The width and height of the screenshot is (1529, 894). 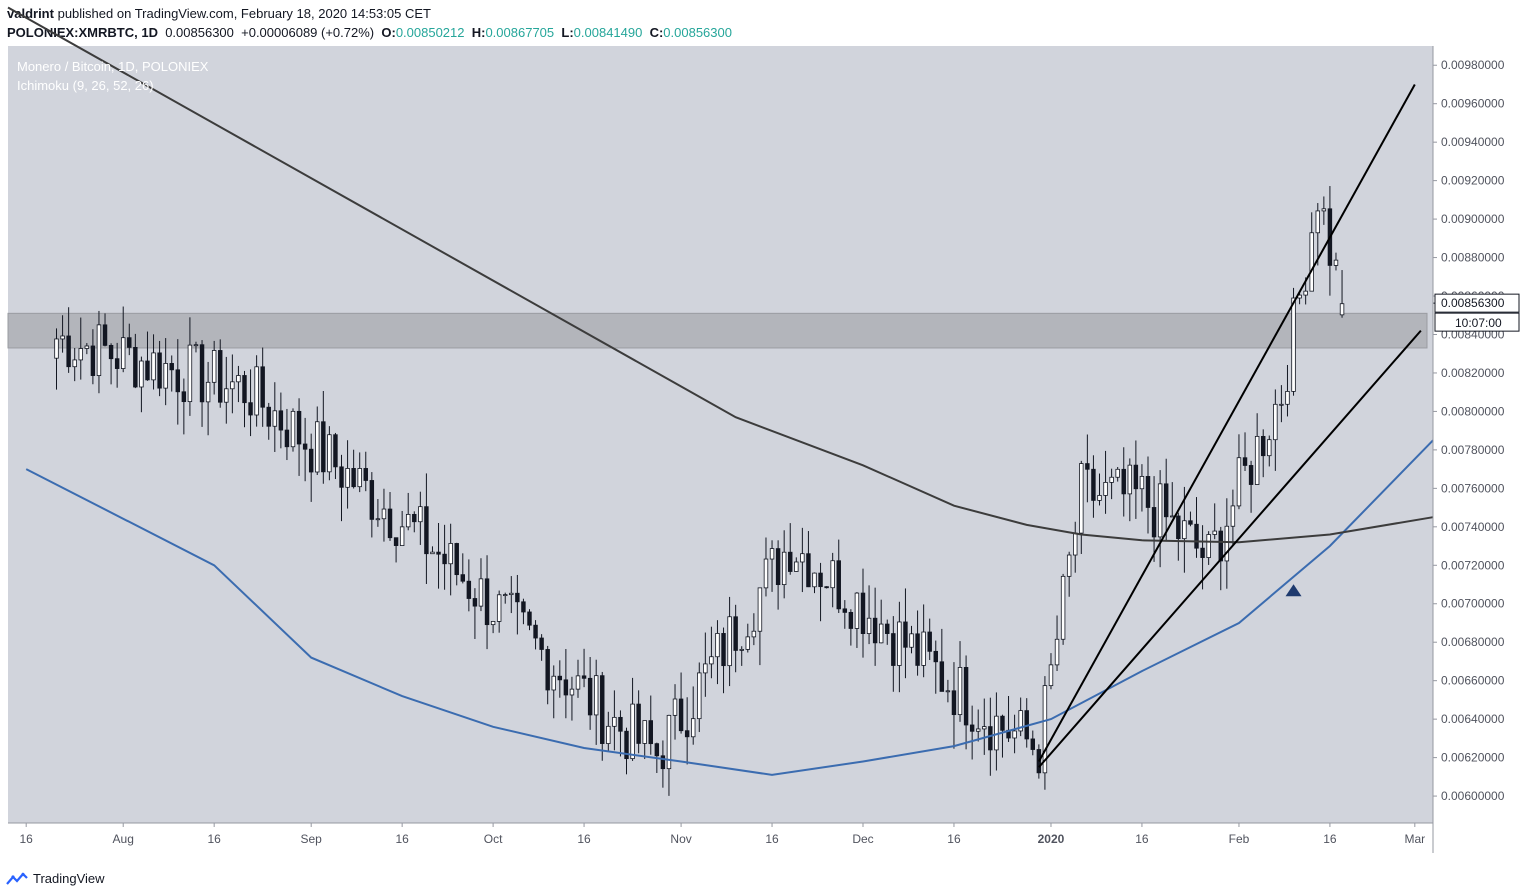 I want to click on x-tick-label: Nov, so click(x=680, y=839).